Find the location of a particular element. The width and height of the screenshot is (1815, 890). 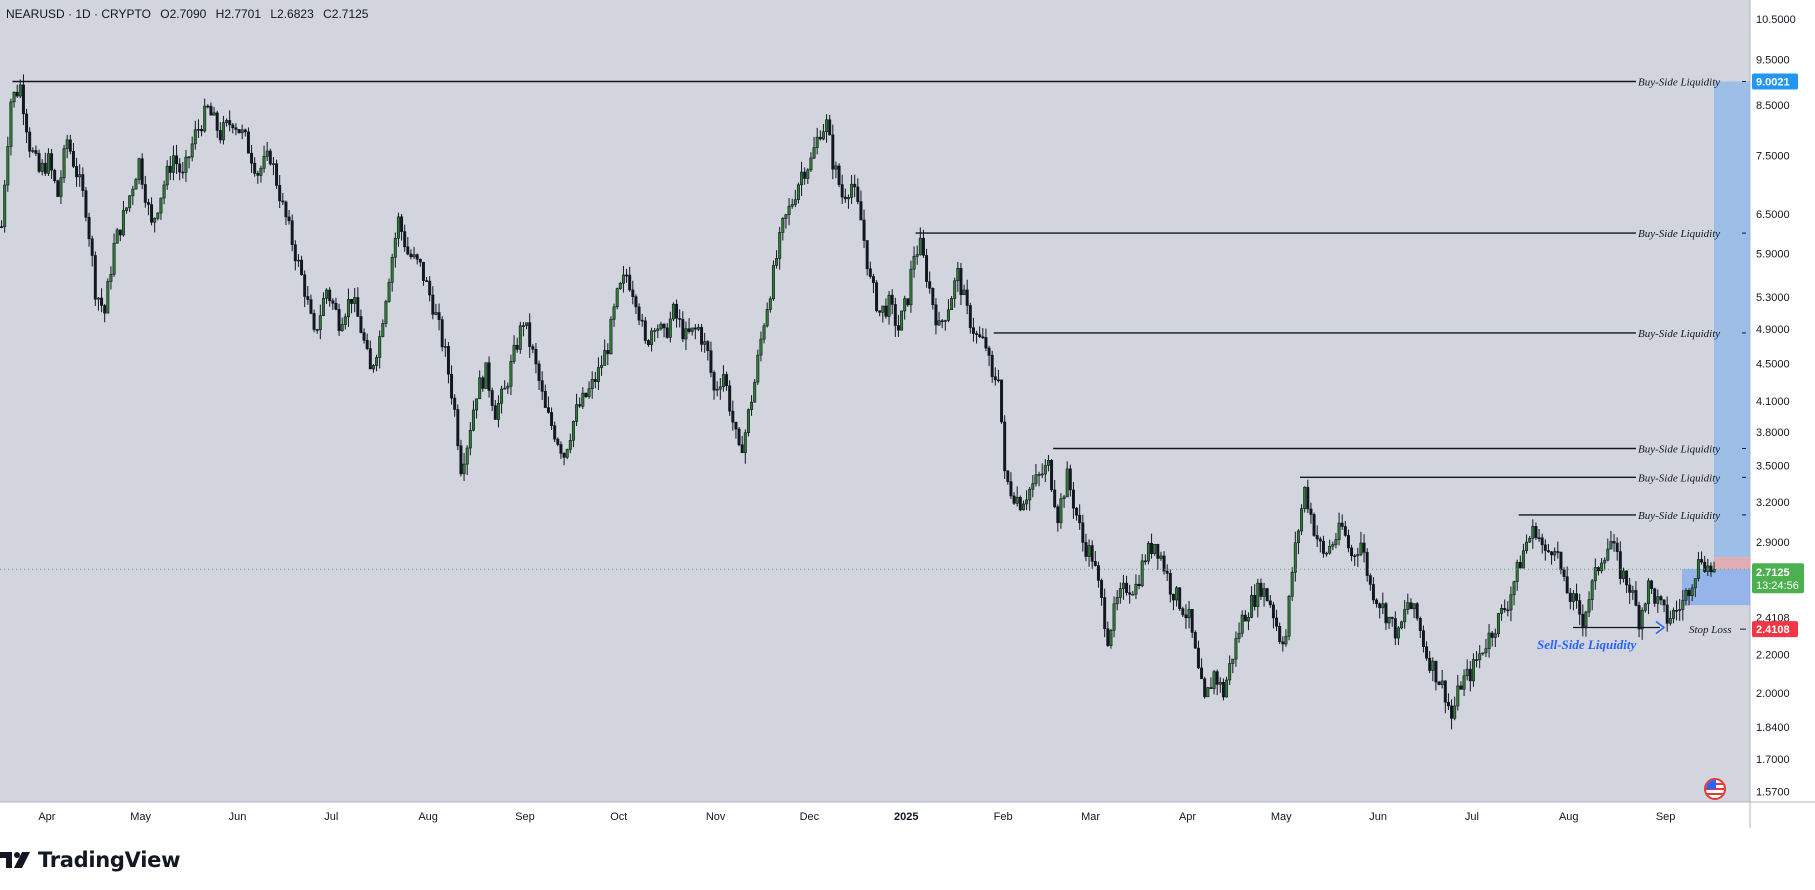

us-flag-icon is located at coordinates (1715, 789).